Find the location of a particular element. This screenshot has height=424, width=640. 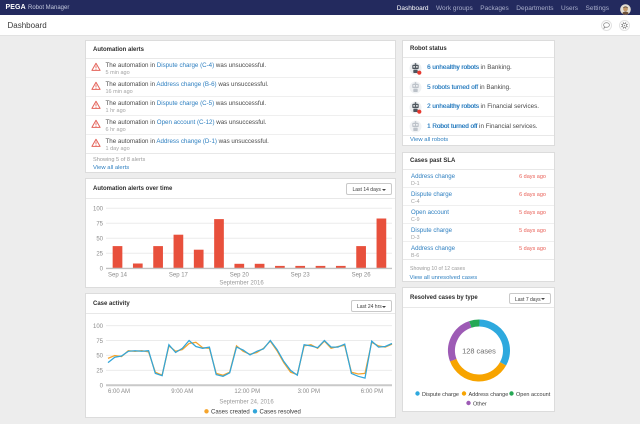

svg-text: 6:00 AM is located at coordinates (119, 392).